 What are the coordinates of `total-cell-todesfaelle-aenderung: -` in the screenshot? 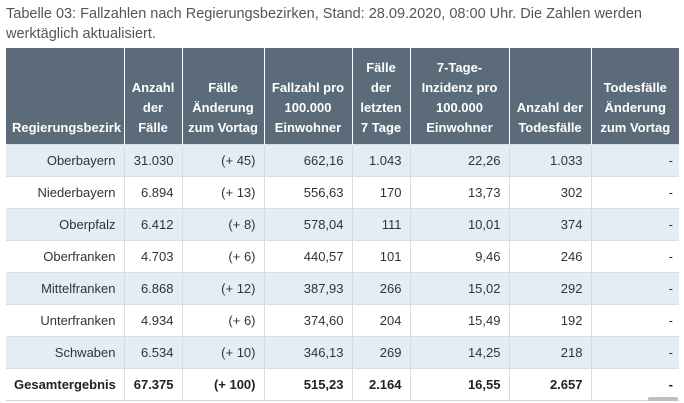 It's located at (635, 383).